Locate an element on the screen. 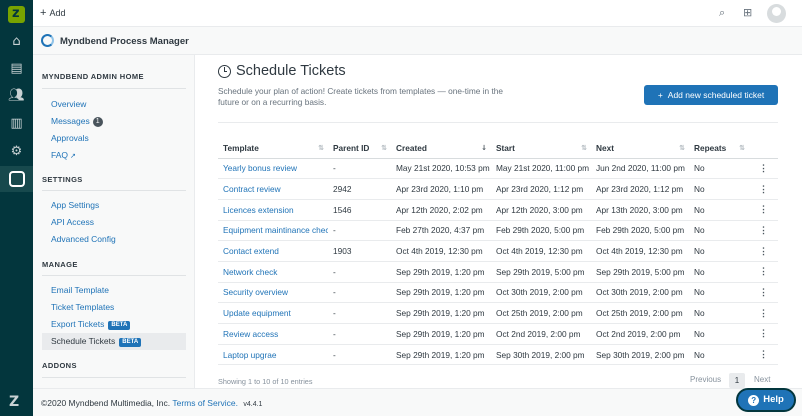  messages-count-badge: 1 is located at coordinates (97, 122).